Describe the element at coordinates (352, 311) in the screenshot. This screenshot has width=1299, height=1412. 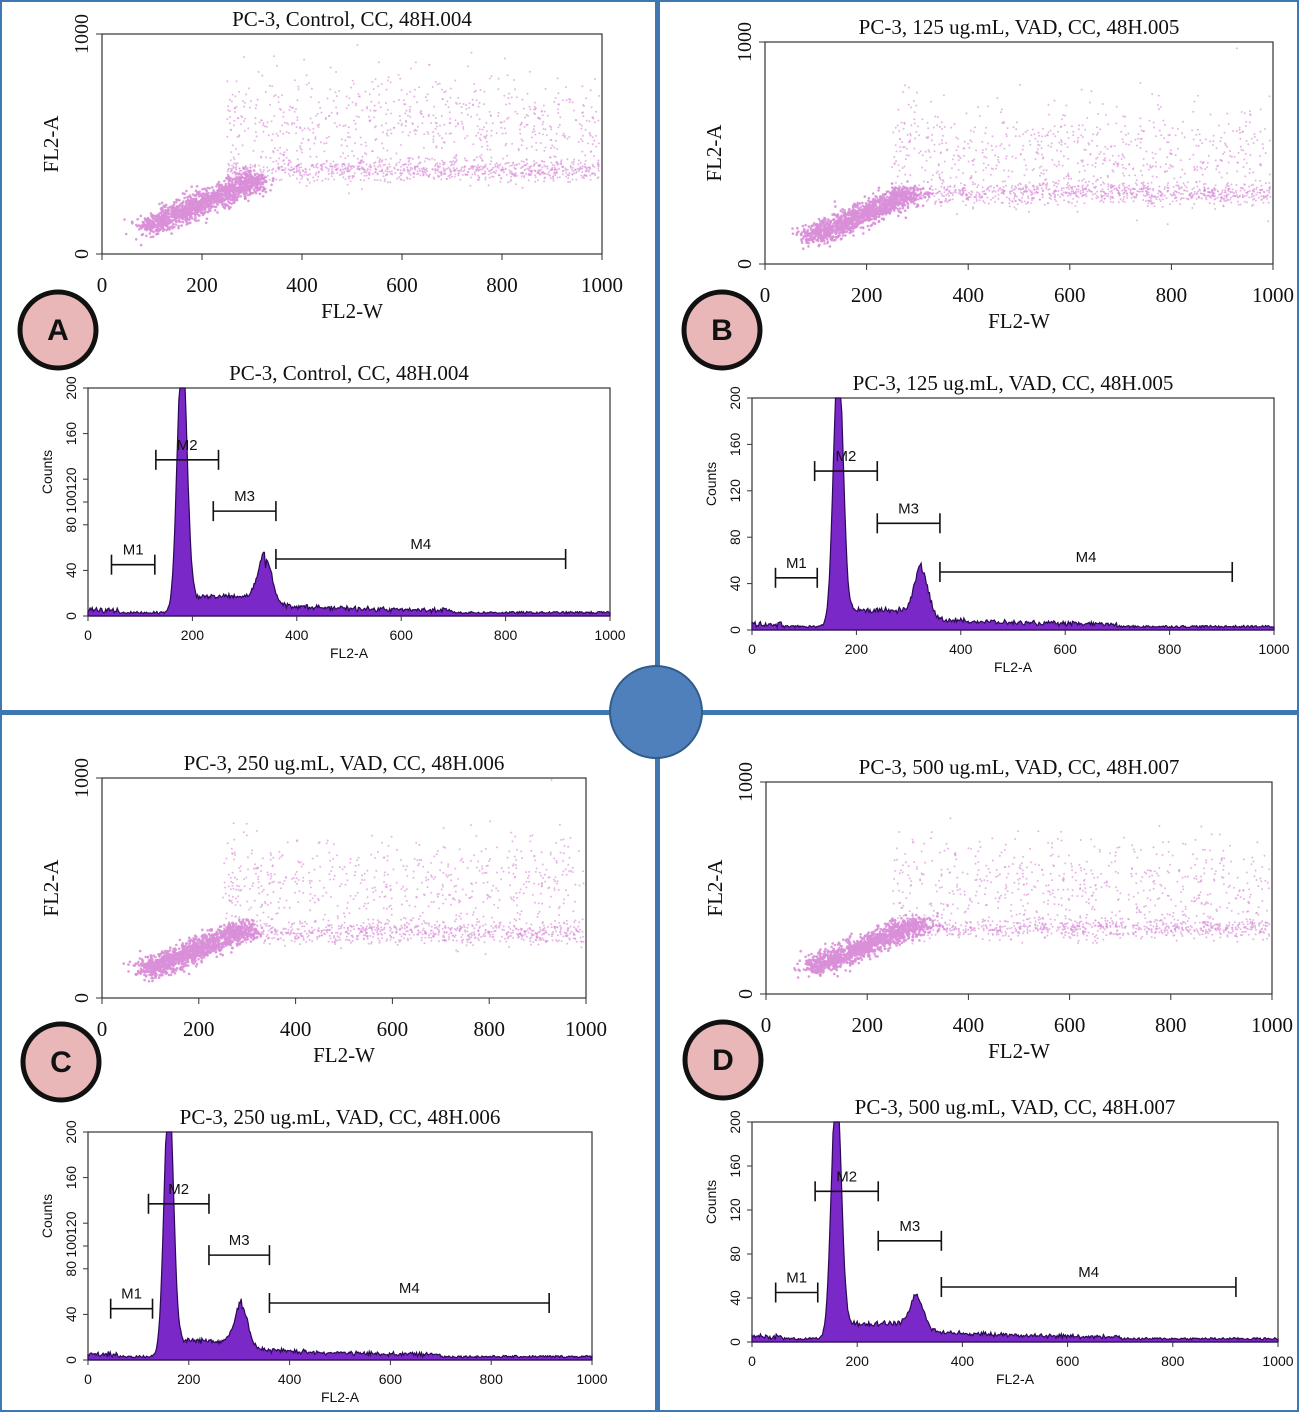
I see `scatter-x-label: FL2-W` at that location.